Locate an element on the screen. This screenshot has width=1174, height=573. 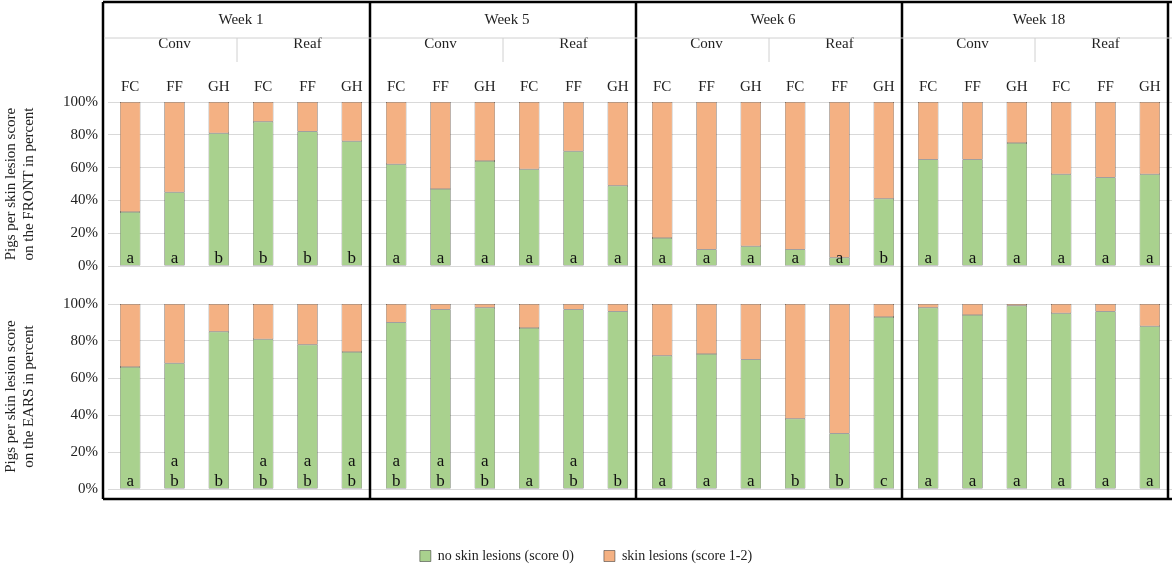
y-axis-title: Pigs per skin lesion score on the FRONT in percent is located at coordinates (18, 183).